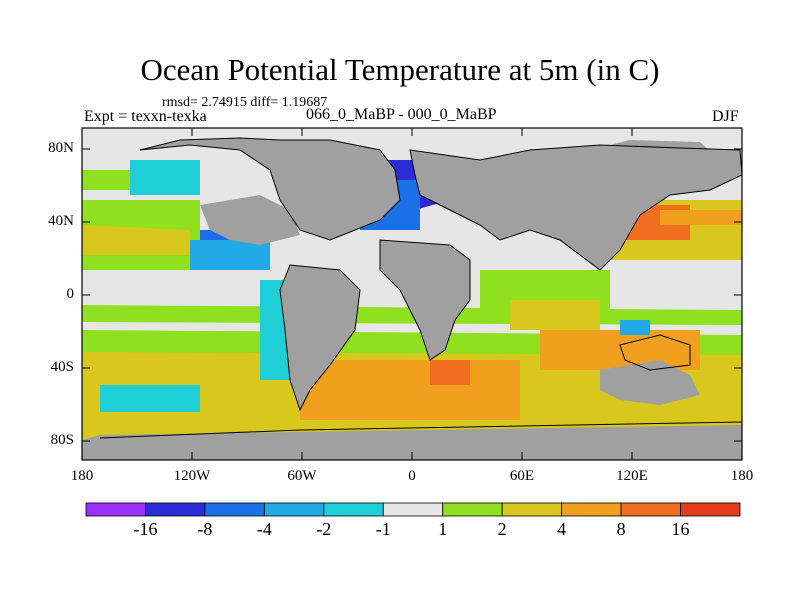 Image resolution: width=800 pixels, height=600 pixels. What do you see at coordinates (400, 69) in the screenshot?
I see `plot-title: Ocean Potential Temperature at 5m (in C)` at bounding box center [400, 69].